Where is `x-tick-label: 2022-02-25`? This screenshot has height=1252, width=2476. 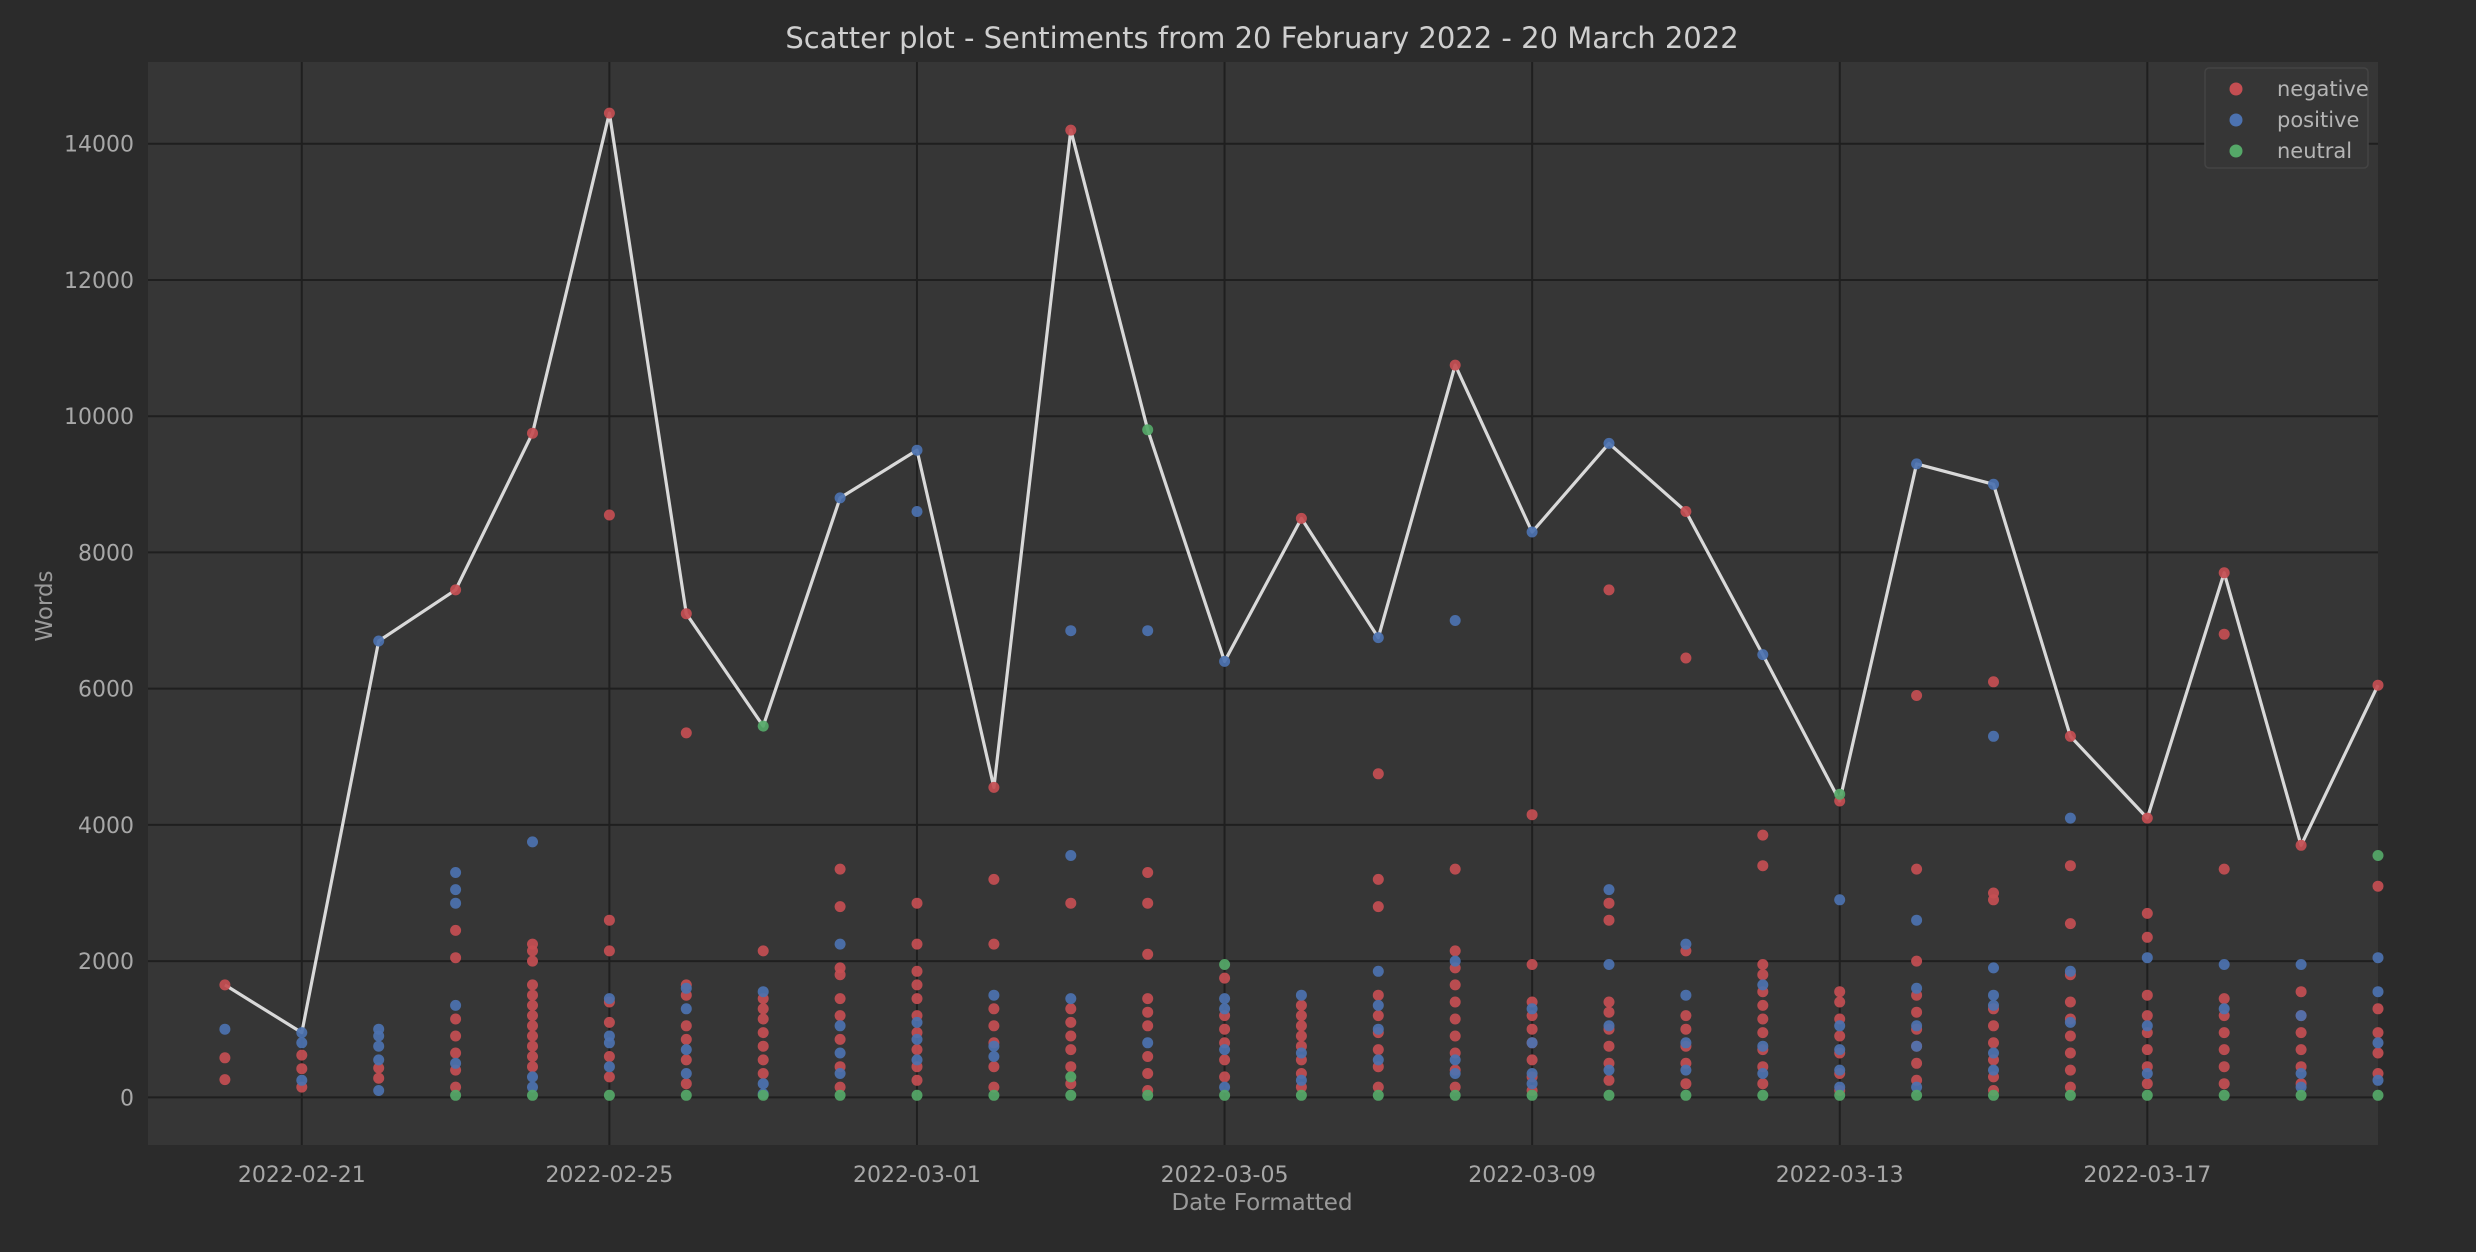 x-tick-label: 2022-02-25 is located at coordinates (609, 1175).